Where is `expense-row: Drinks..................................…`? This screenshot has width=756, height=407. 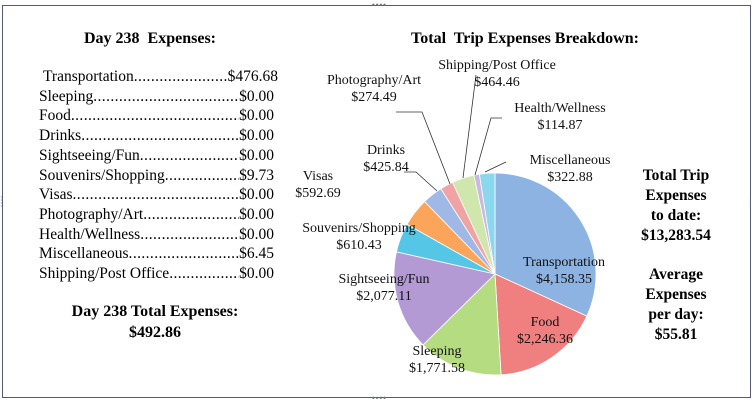
expense-row: Drinks..................................… is located at coordinates (156, 136).